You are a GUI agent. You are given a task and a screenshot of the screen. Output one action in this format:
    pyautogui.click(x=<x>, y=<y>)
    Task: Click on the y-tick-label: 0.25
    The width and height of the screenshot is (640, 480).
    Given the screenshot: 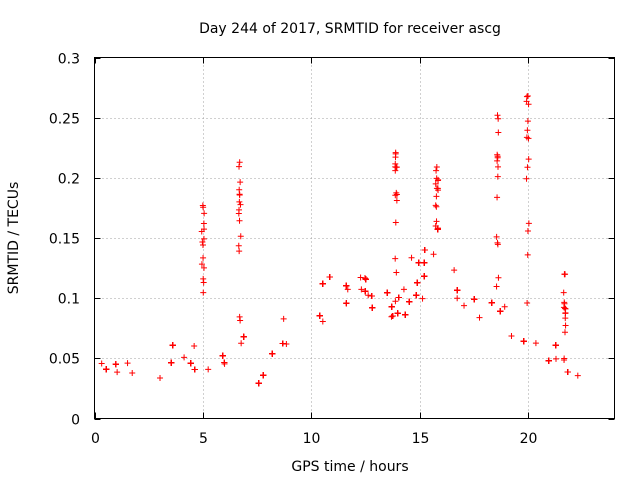 What is the action you would take?
    pyautogui.click(x=64, y=120)
    